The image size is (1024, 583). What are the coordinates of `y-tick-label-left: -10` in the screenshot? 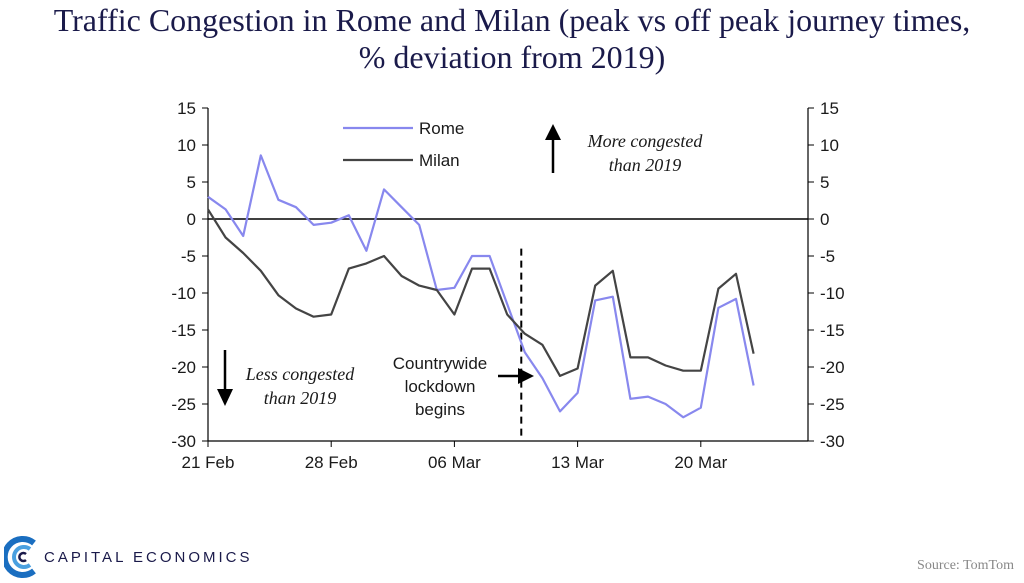 It's located at (183, 293).